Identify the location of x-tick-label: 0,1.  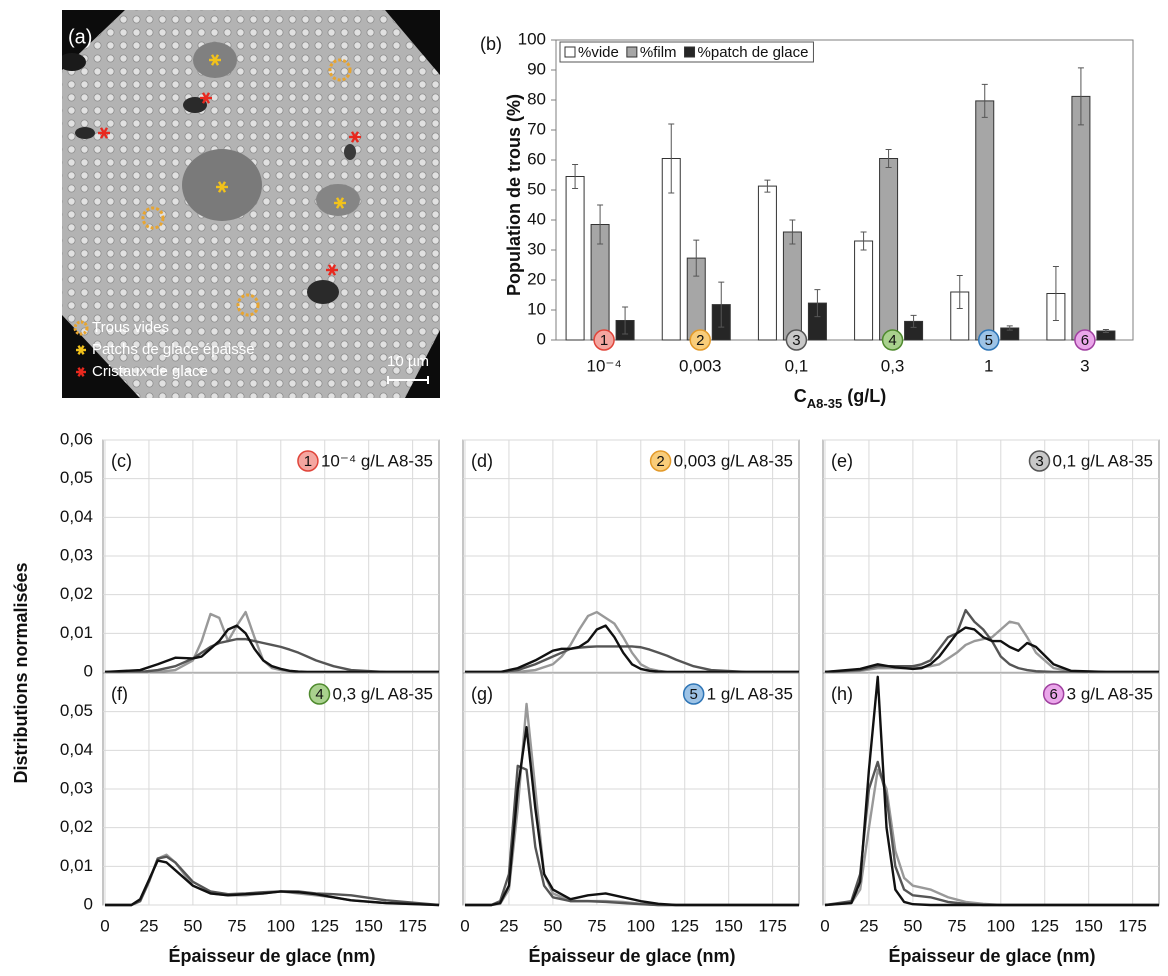
(797, 365).